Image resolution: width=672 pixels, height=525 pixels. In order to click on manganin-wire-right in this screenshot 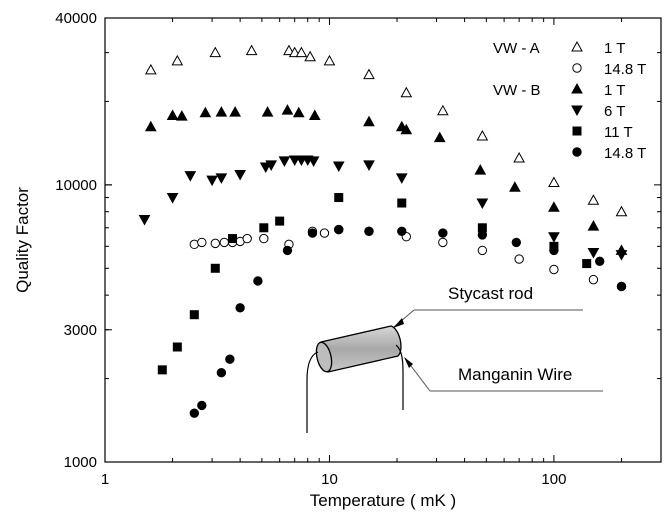, I will do `click(399, 377)`.